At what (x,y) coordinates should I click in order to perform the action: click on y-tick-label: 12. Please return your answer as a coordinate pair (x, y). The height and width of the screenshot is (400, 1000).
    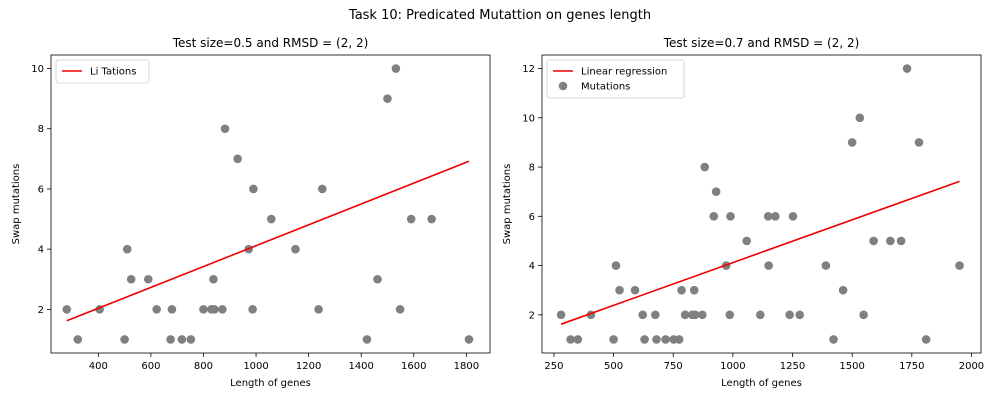
    Looking at the image, I should click on (528, 69).